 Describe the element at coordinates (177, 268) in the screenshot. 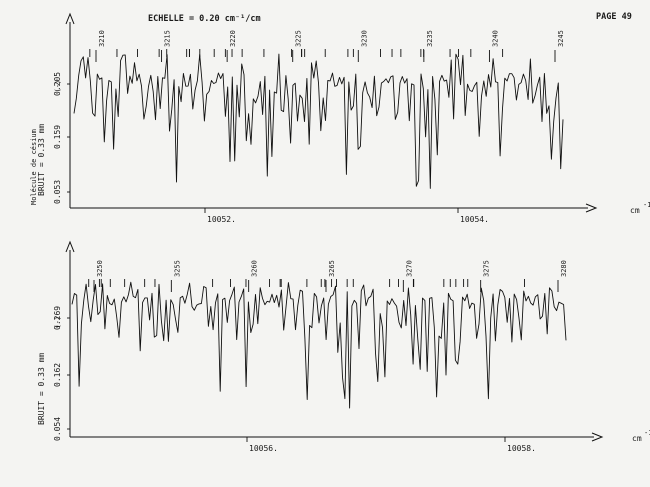

I see `line-id-label: 3255` at that location.